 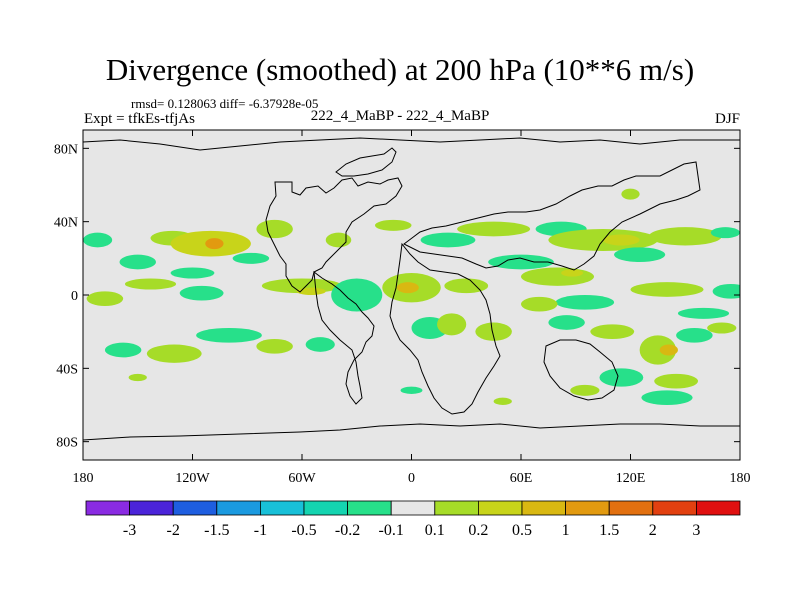 I want to click on y-tick-label: 40N, so click(x=66, y=223).